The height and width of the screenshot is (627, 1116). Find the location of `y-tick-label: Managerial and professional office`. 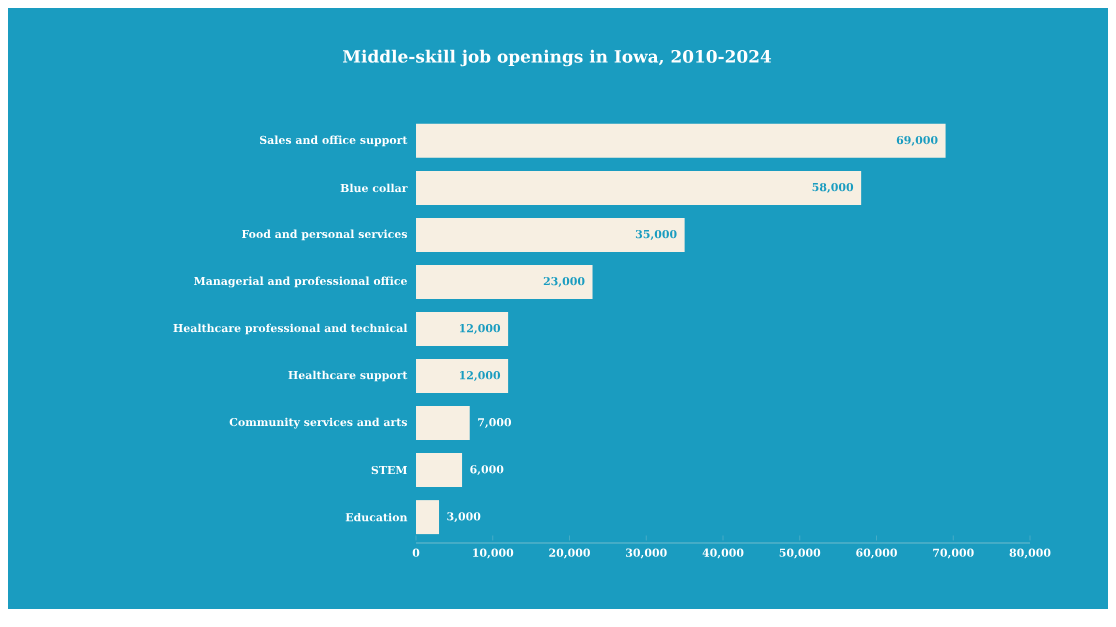

y-tick-label: Managerial and professional office is located at coordinates (300, 282).